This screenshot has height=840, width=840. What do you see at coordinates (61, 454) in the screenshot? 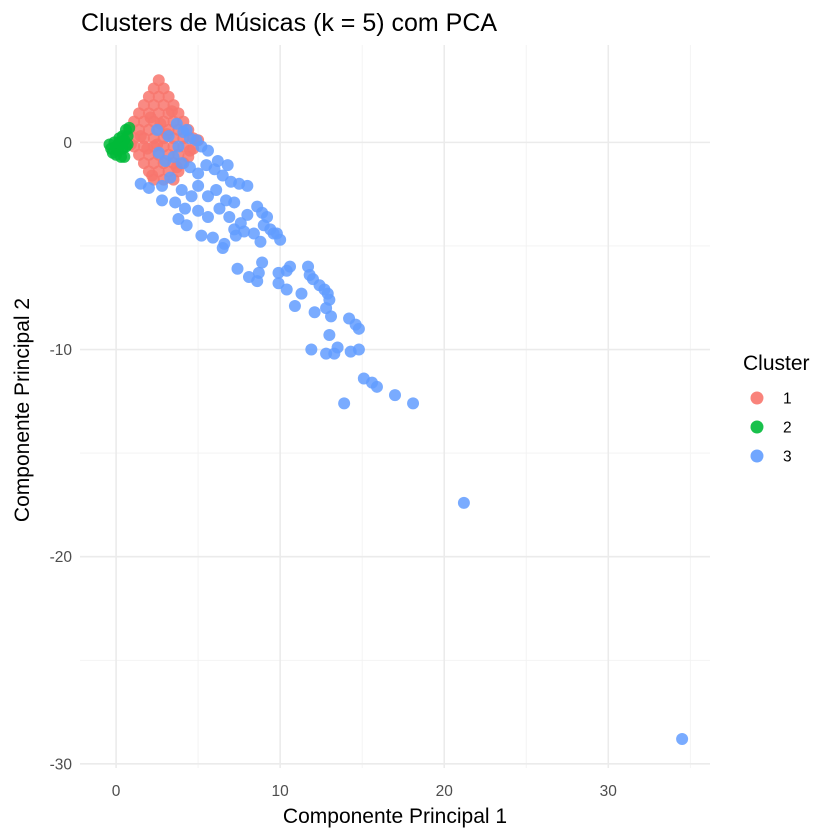
I see `y-axis-ticks: 0 -10 -20 -30` at bounding box center [61, 454].